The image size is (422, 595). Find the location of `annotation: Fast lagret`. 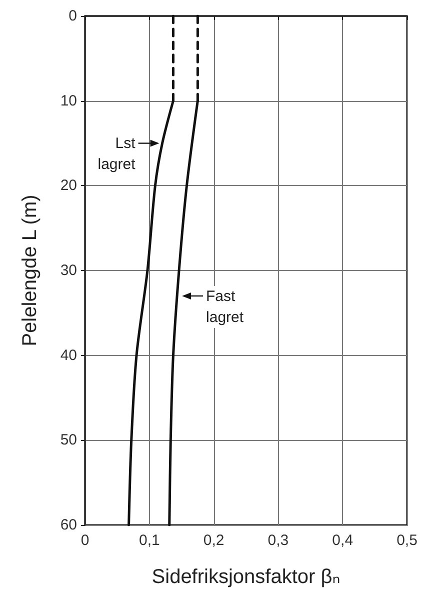

annotation: Fast lagret is located at coordinates (225, 307).